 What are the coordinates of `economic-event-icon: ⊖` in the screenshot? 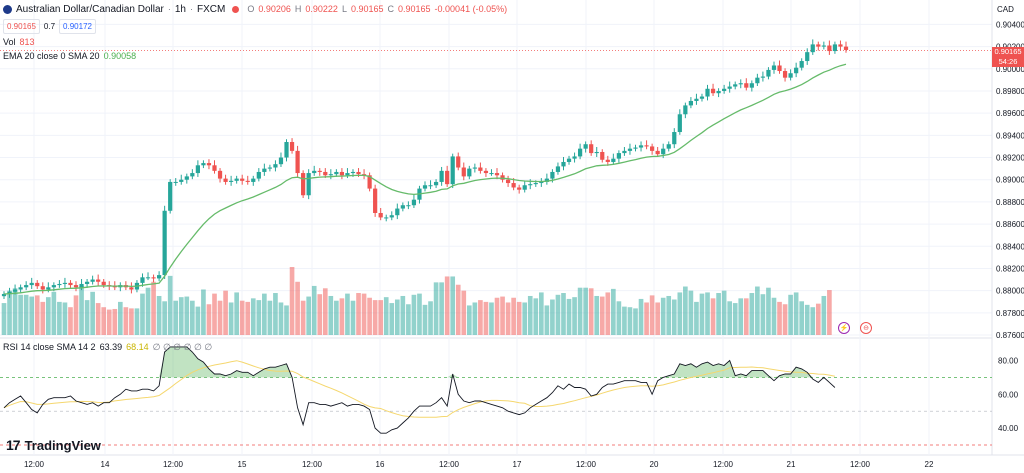 It's located at (866, 328).